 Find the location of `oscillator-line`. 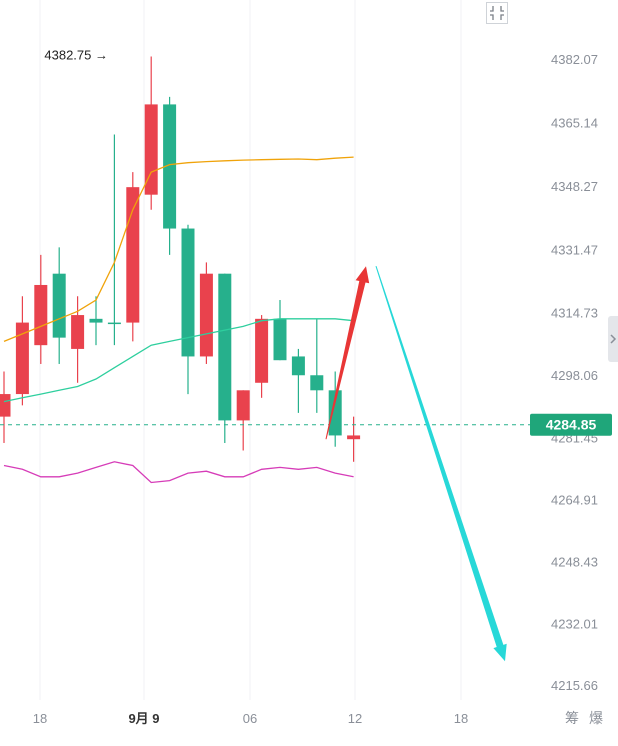

oscillator-line is located at coordinates (178, 472).